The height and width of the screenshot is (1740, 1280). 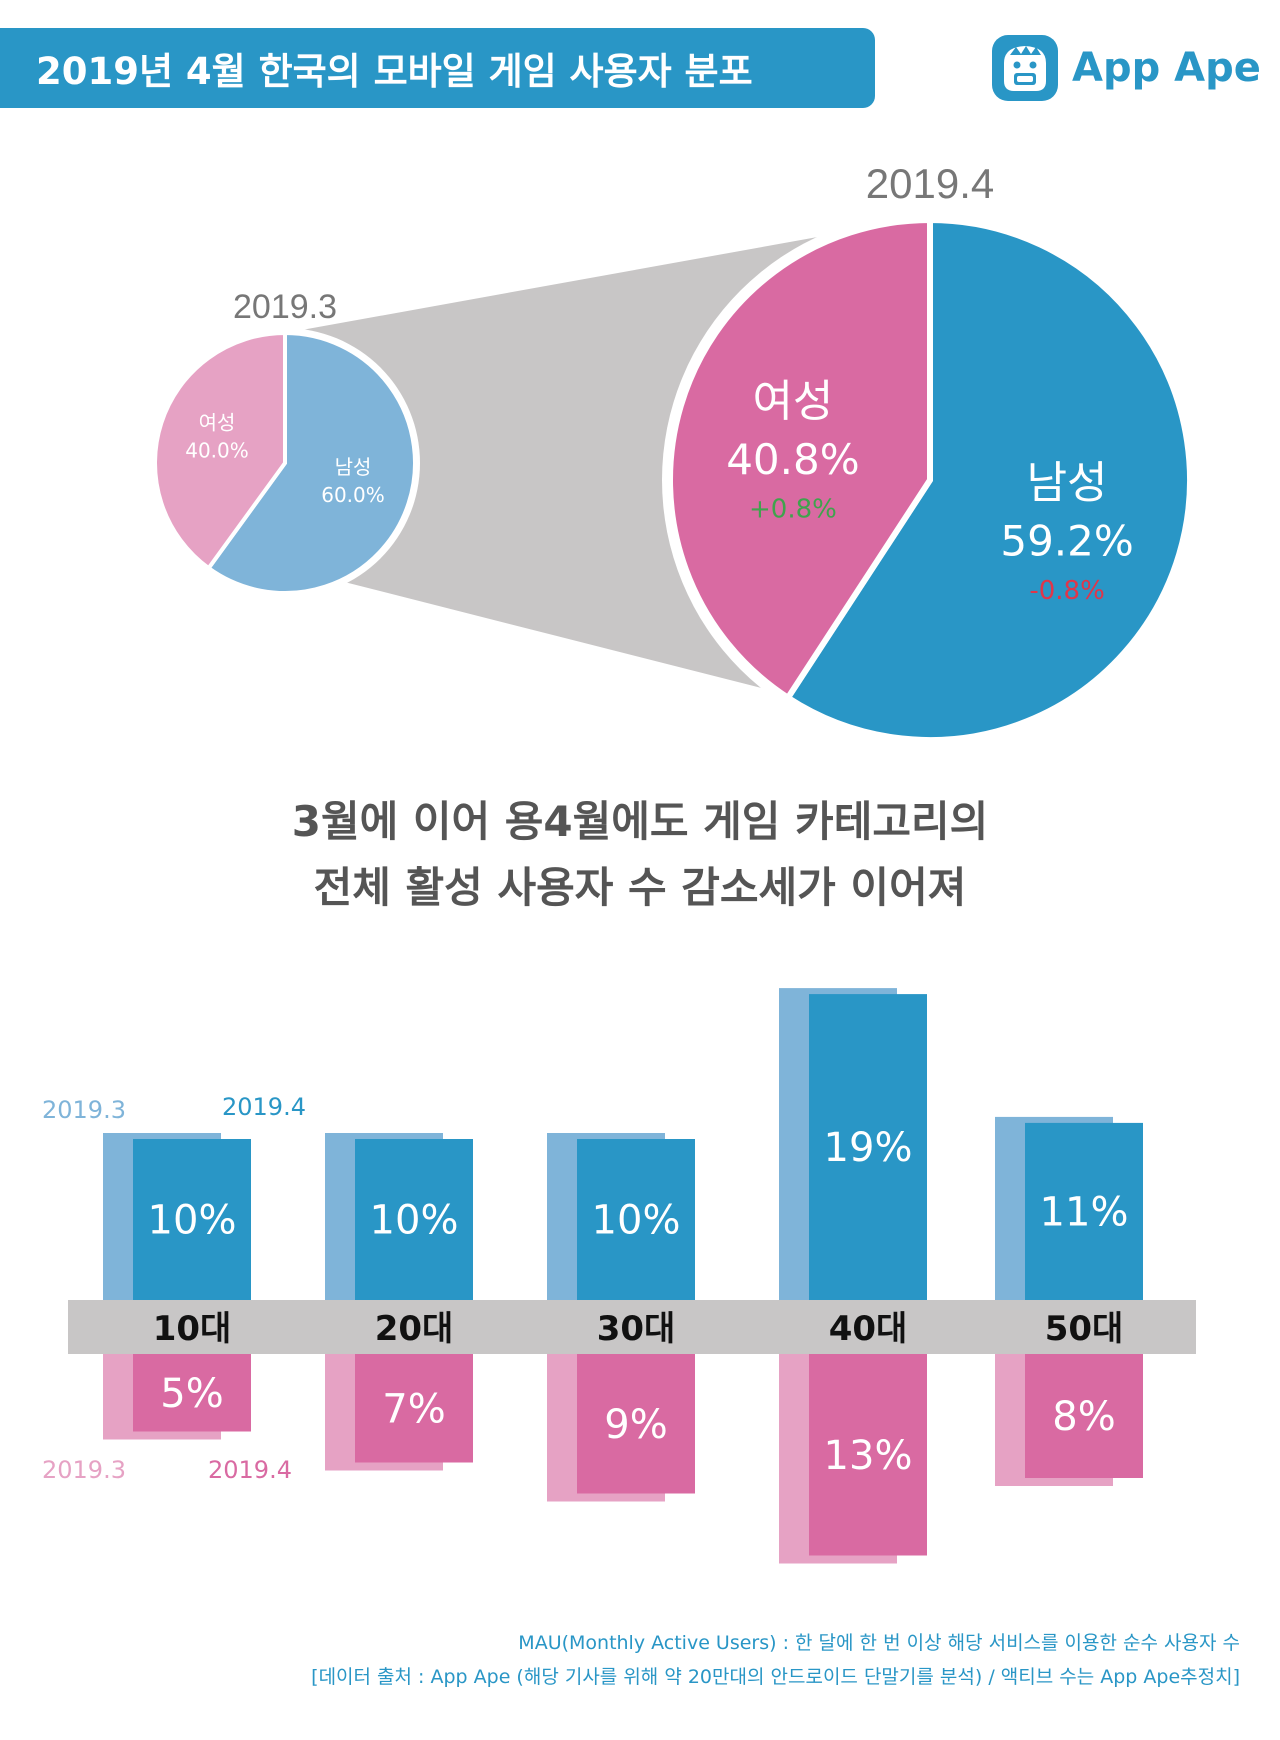 I want to click on app-ape-logo: App Ape, so click(x=1125, y=68).